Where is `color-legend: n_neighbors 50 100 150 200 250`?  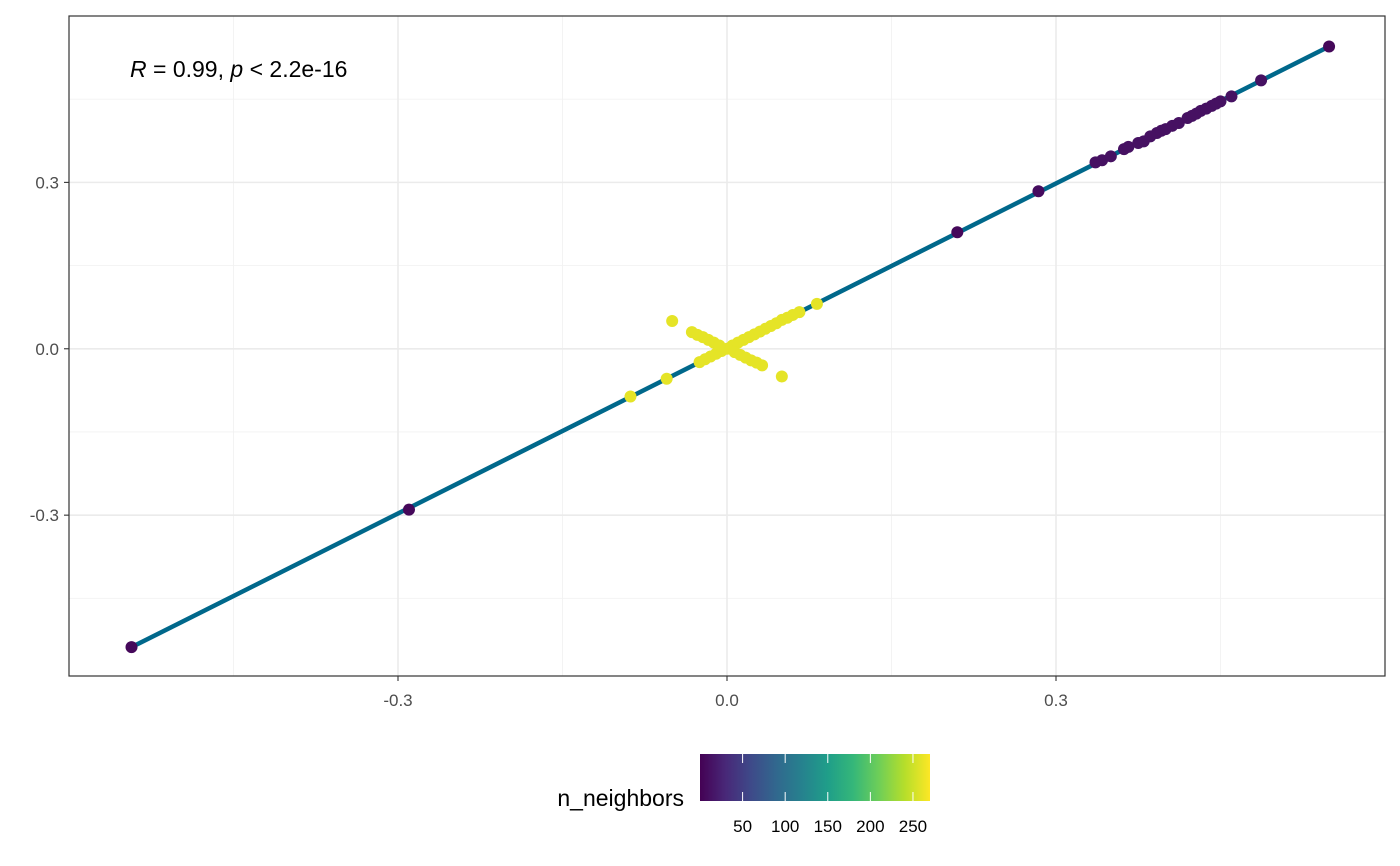
color-legend: n_neighbors 50 100 150 200 250 is located at coordinates (743, 795).